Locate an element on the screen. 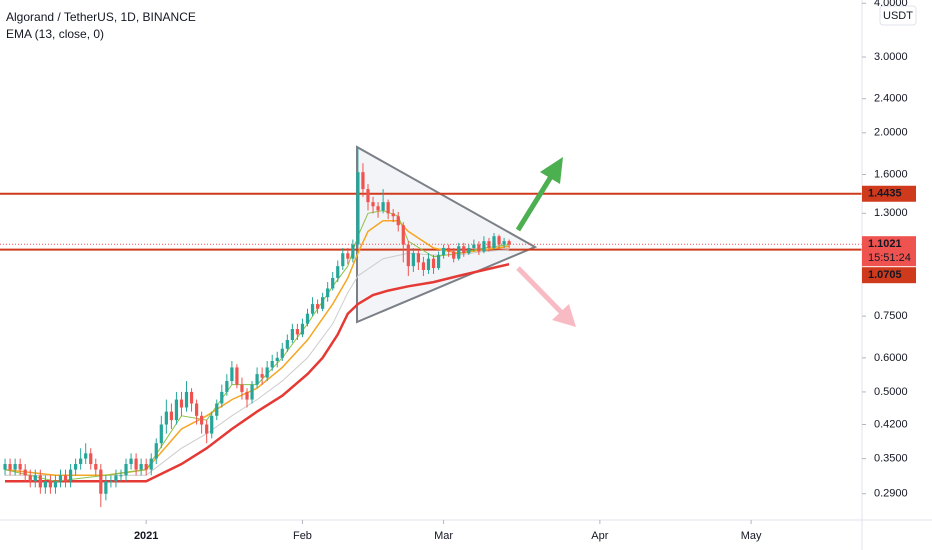 This screenshot has width=932, height=550. x-tick-label: Feb is located at coordinates (302, 536).